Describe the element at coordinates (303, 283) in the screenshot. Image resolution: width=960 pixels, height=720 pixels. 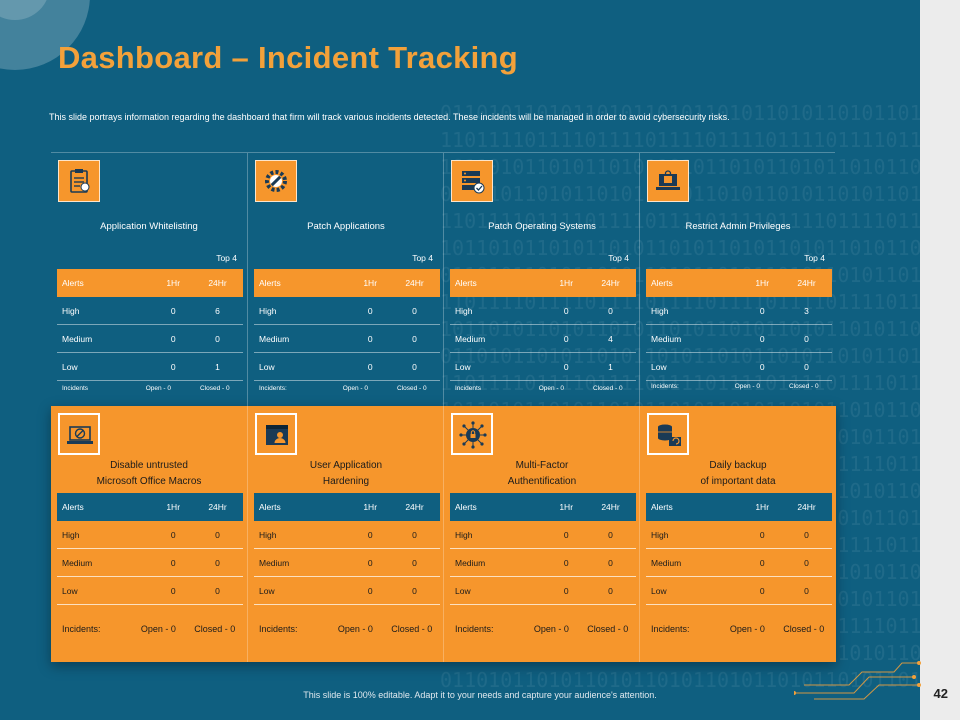
I see `column-header: Alerts` at that location.